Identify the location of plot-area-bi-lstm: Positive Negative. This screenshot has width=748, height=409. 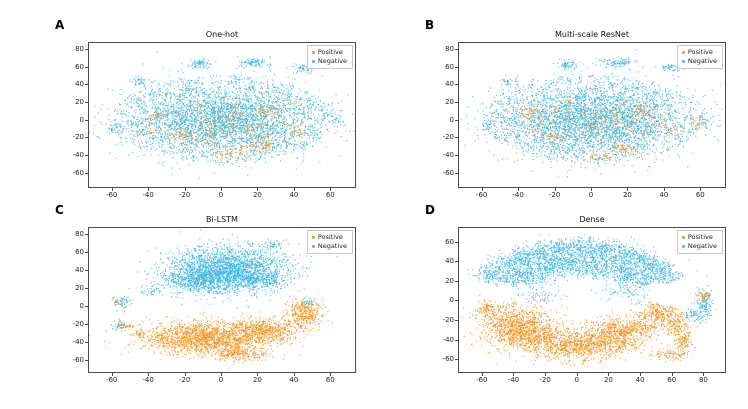
(222, 300).